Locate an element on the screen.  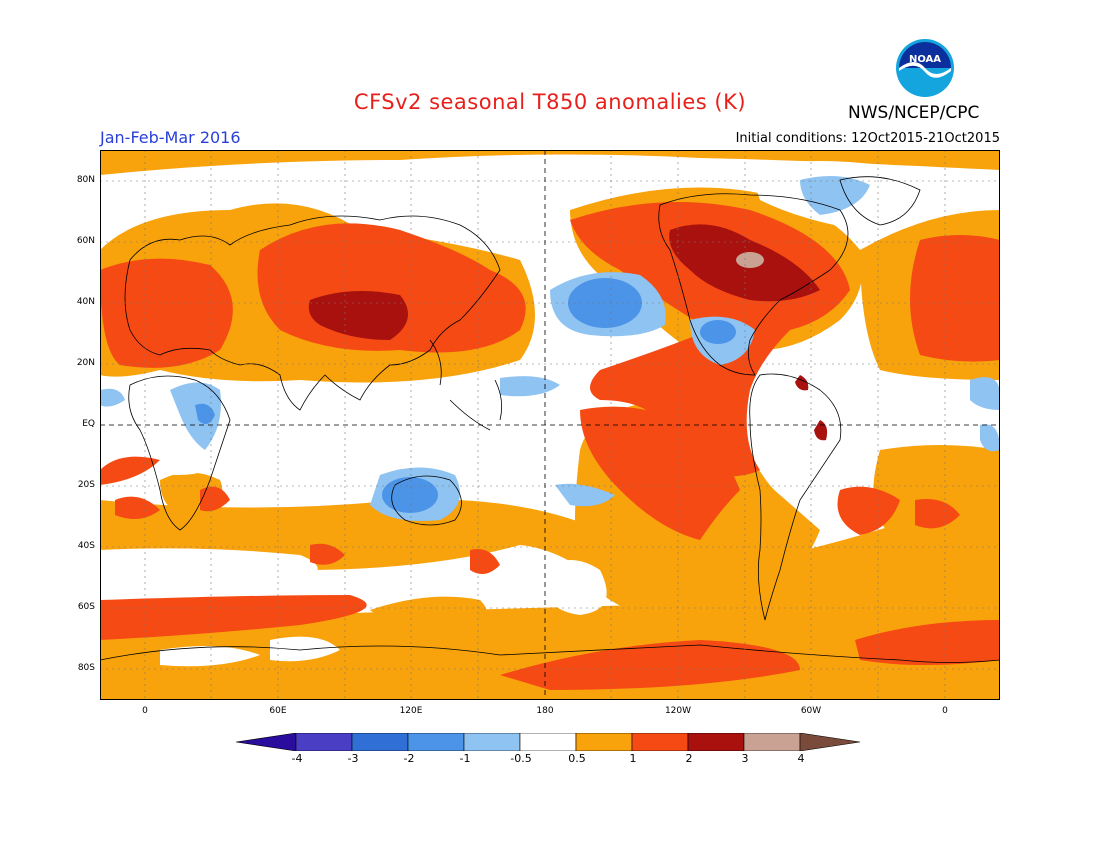
map-title: CFSv2 seasonal T850 anomalies (K) is located at coordinates (550, 102).